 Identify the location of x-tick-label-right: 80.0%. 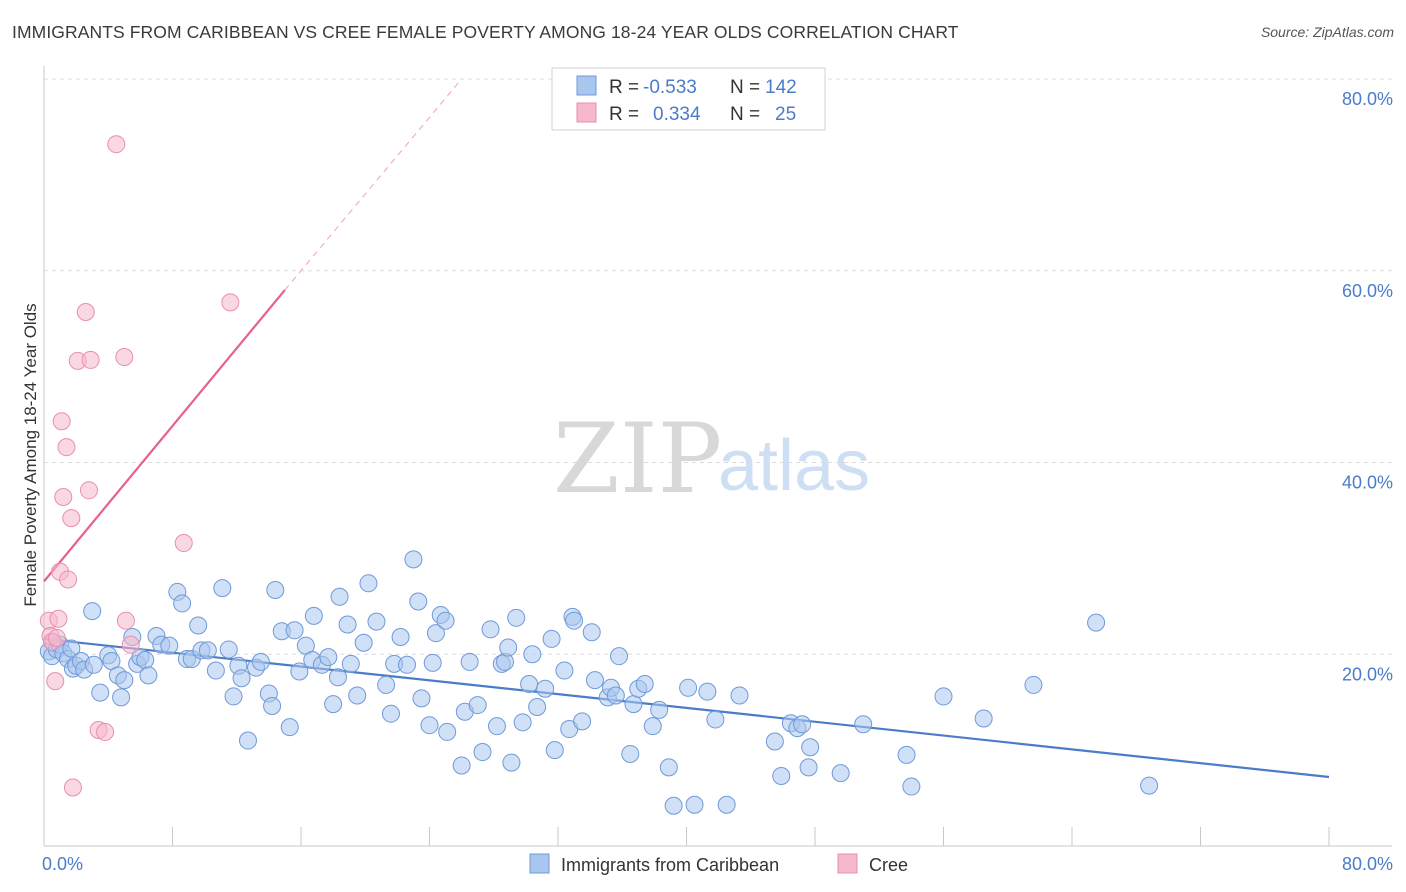
(1367, 864).